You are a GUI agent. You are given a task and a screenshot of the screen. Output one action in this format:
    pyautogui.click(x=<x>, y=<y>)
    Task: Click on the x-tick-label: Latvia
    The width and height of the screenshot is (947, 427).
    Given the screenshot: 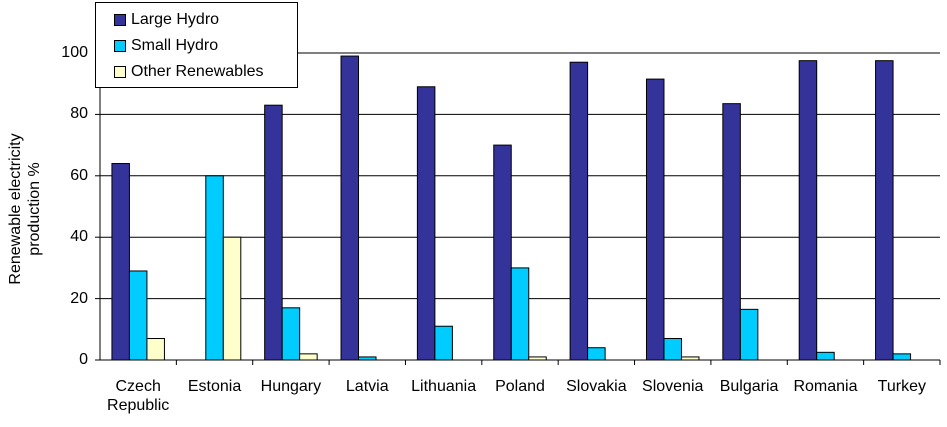 What is the action you would take?
    pyautogui.click(x=367, y=386)
    